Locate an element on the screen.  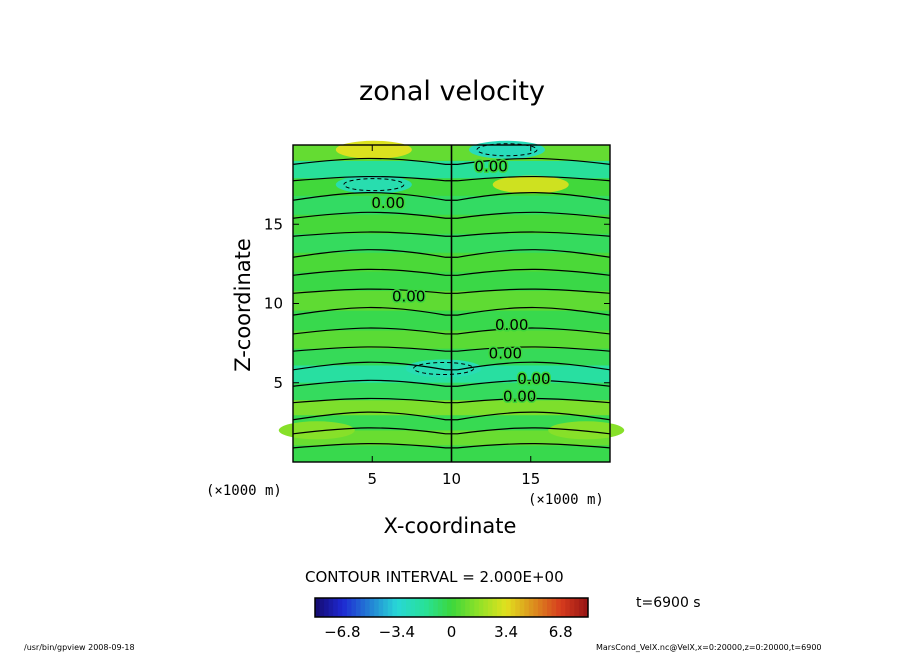
y-tick-label: 10 is located at coordinates (273, 304).